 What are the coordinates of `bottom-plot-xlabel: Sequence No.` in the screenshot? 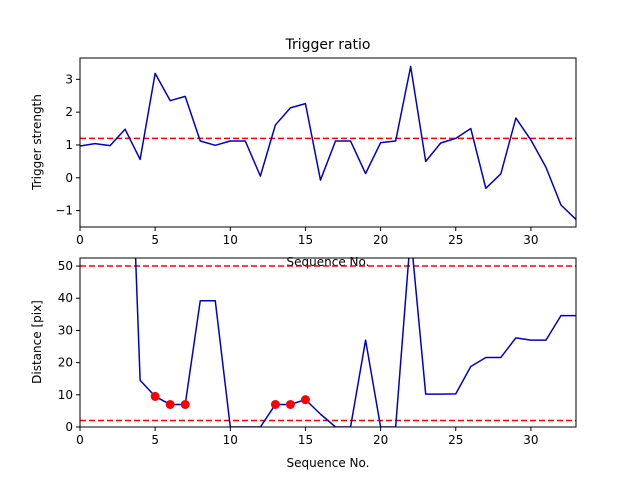 It's located at (328, 463).